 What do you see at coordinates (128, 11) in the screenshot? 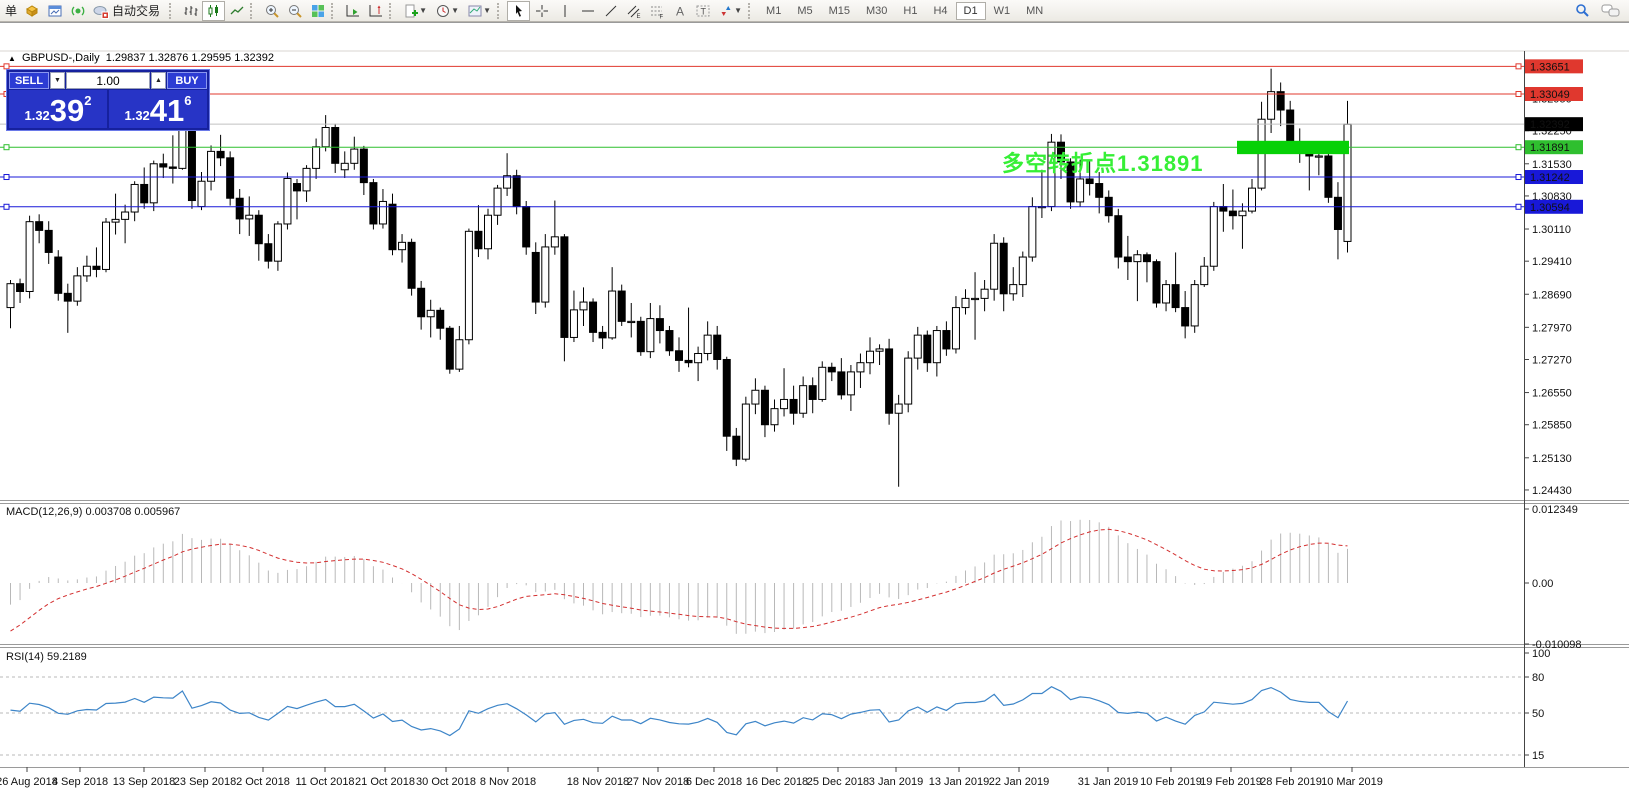
I see `autotrading-button: 自动交易` at bounding box center [128, 11].